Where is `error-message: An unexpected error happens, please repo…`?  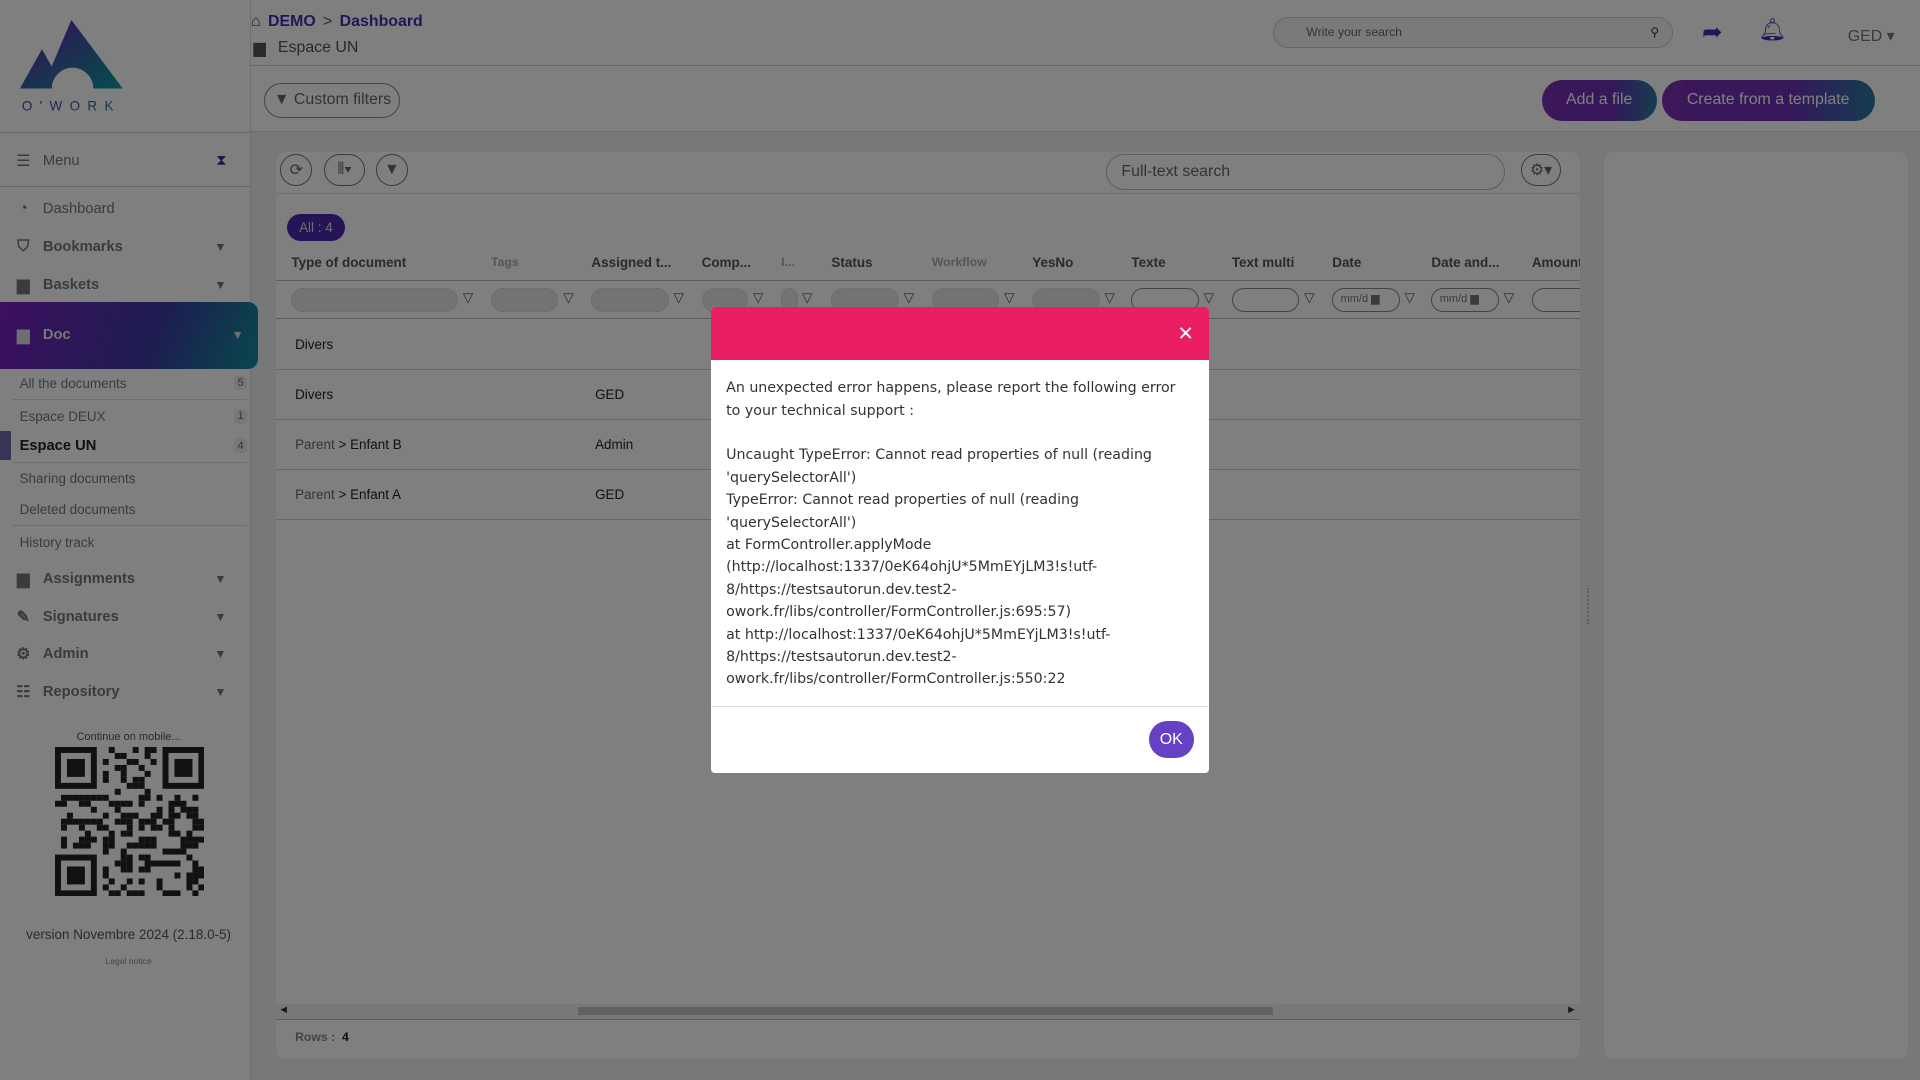 error-message: An unexpected error happens, please repo… is located at coordinates (951, 399).